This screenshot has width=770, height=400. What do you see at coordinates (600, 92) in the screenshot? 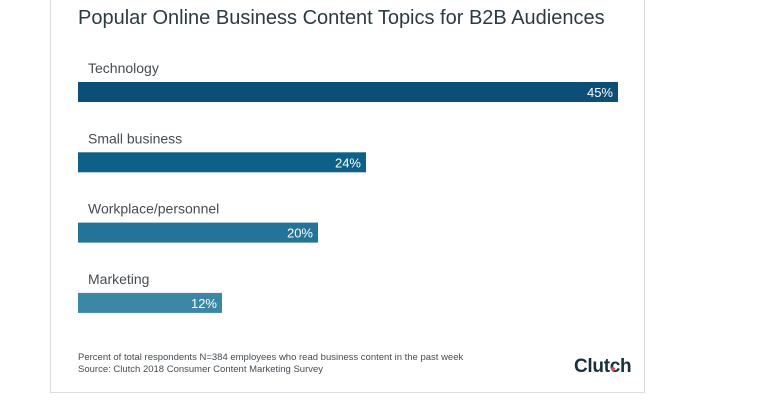
I see `value-label-technology: 45%` at bounding box center [600, 92].